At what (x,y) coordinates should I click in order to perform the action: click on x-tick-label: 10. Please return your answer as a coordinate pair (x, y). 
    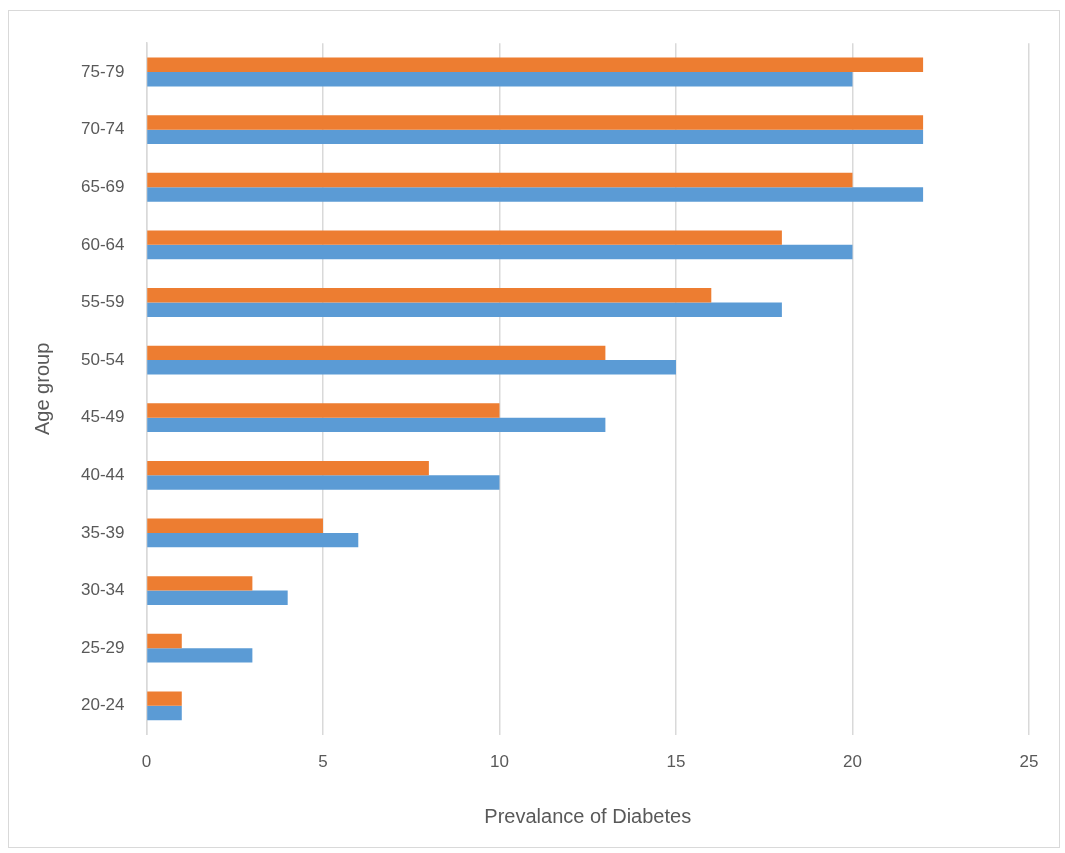
    Looking at the image, I should click on (499, 762).